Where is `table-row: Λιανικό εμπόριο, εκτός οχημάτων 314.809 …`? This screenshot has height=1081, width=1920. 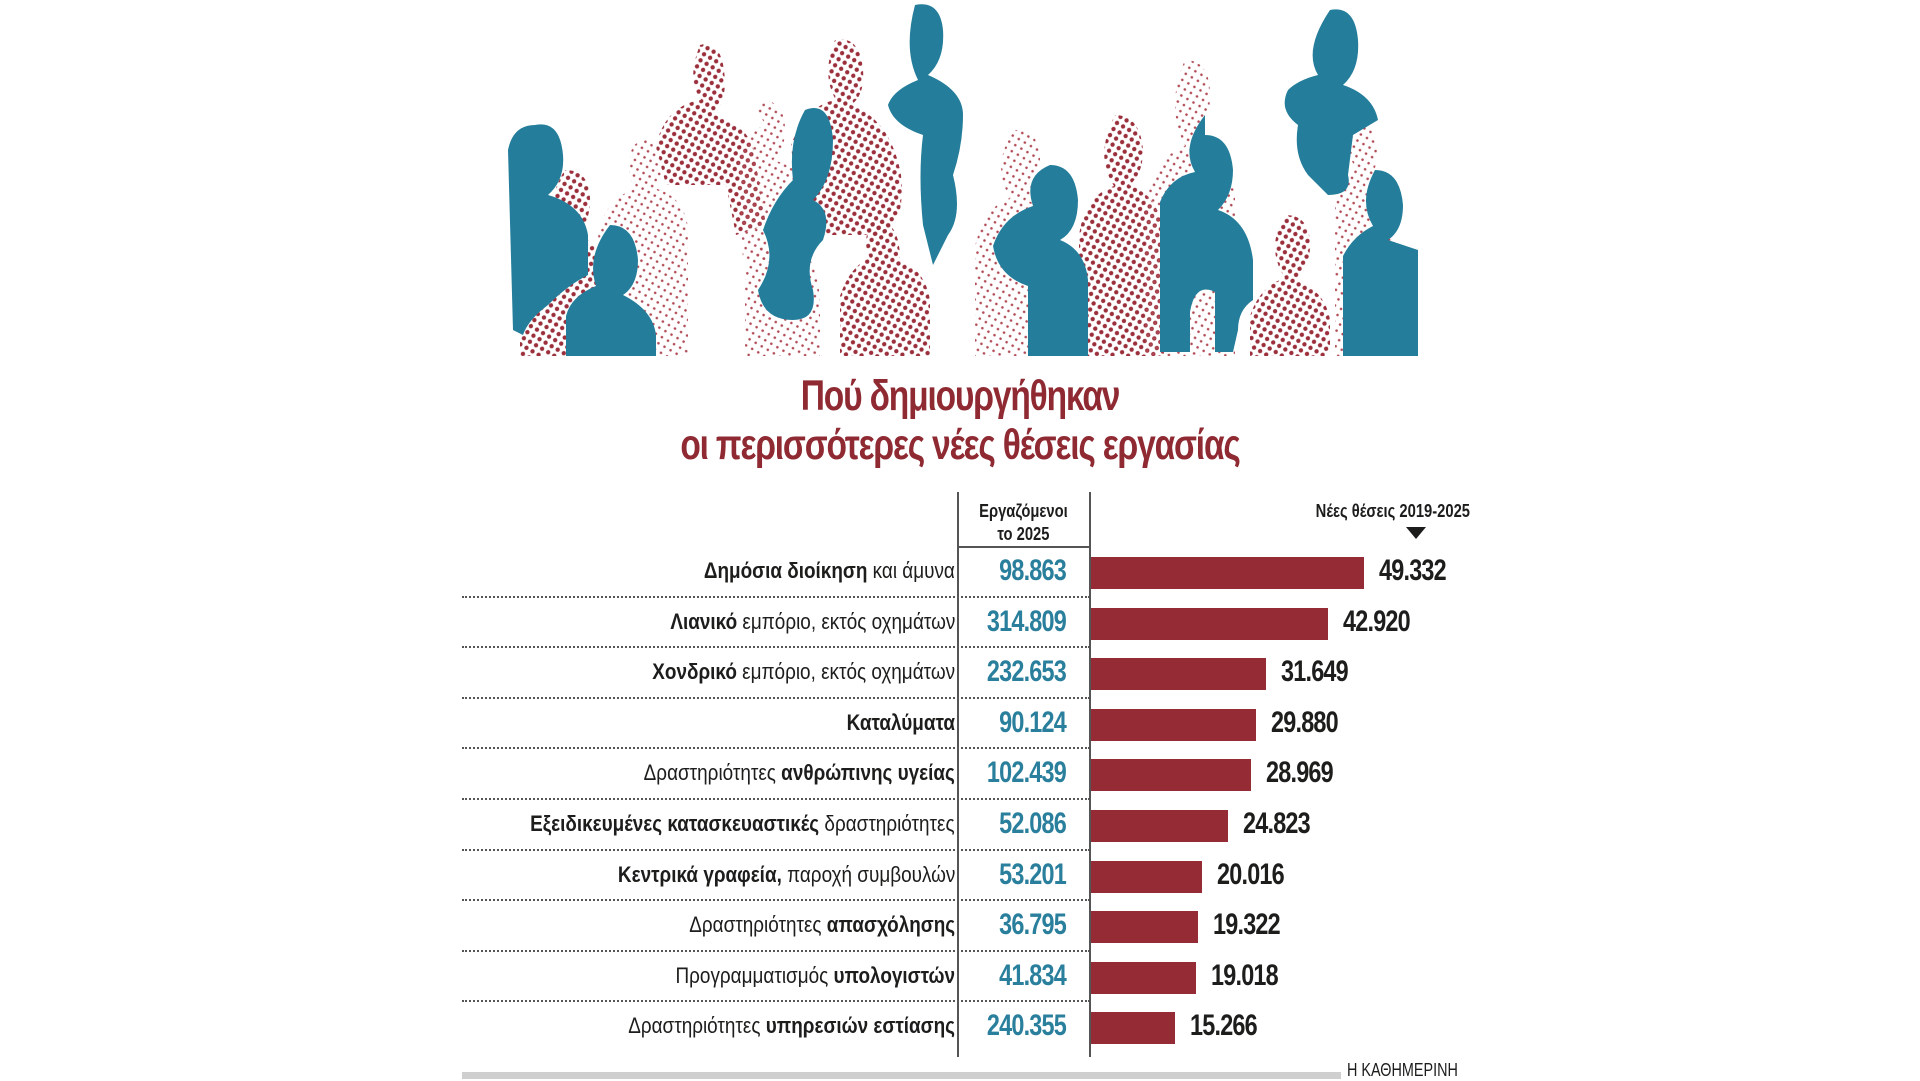 table-row: Λιανικό εμπόριο, εκτός οχημάτων 314.809 … is located at coordinates (1012, 623).